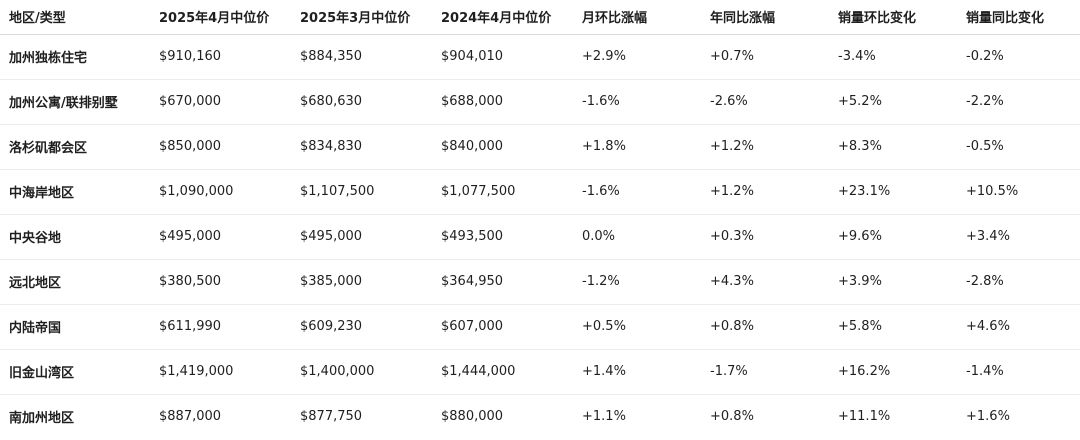 This screenshot has height=440, width=1080. Describe the element at coordinates (864, 417) in the screenshot. I see `cell-mom-sales-change: +11.1%` at that location.